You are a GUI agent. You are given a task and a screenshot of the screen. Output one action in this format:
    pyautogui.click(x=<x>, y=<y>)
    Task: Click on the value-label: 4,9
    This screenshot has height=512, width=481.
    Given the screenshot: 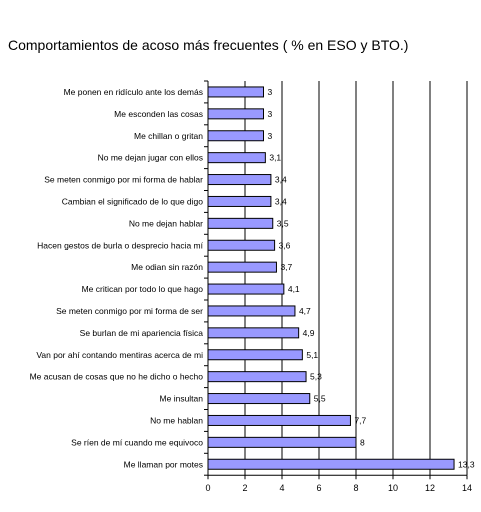 What is the action you would take?
    pyautogui.click(x=309, y=333)
    